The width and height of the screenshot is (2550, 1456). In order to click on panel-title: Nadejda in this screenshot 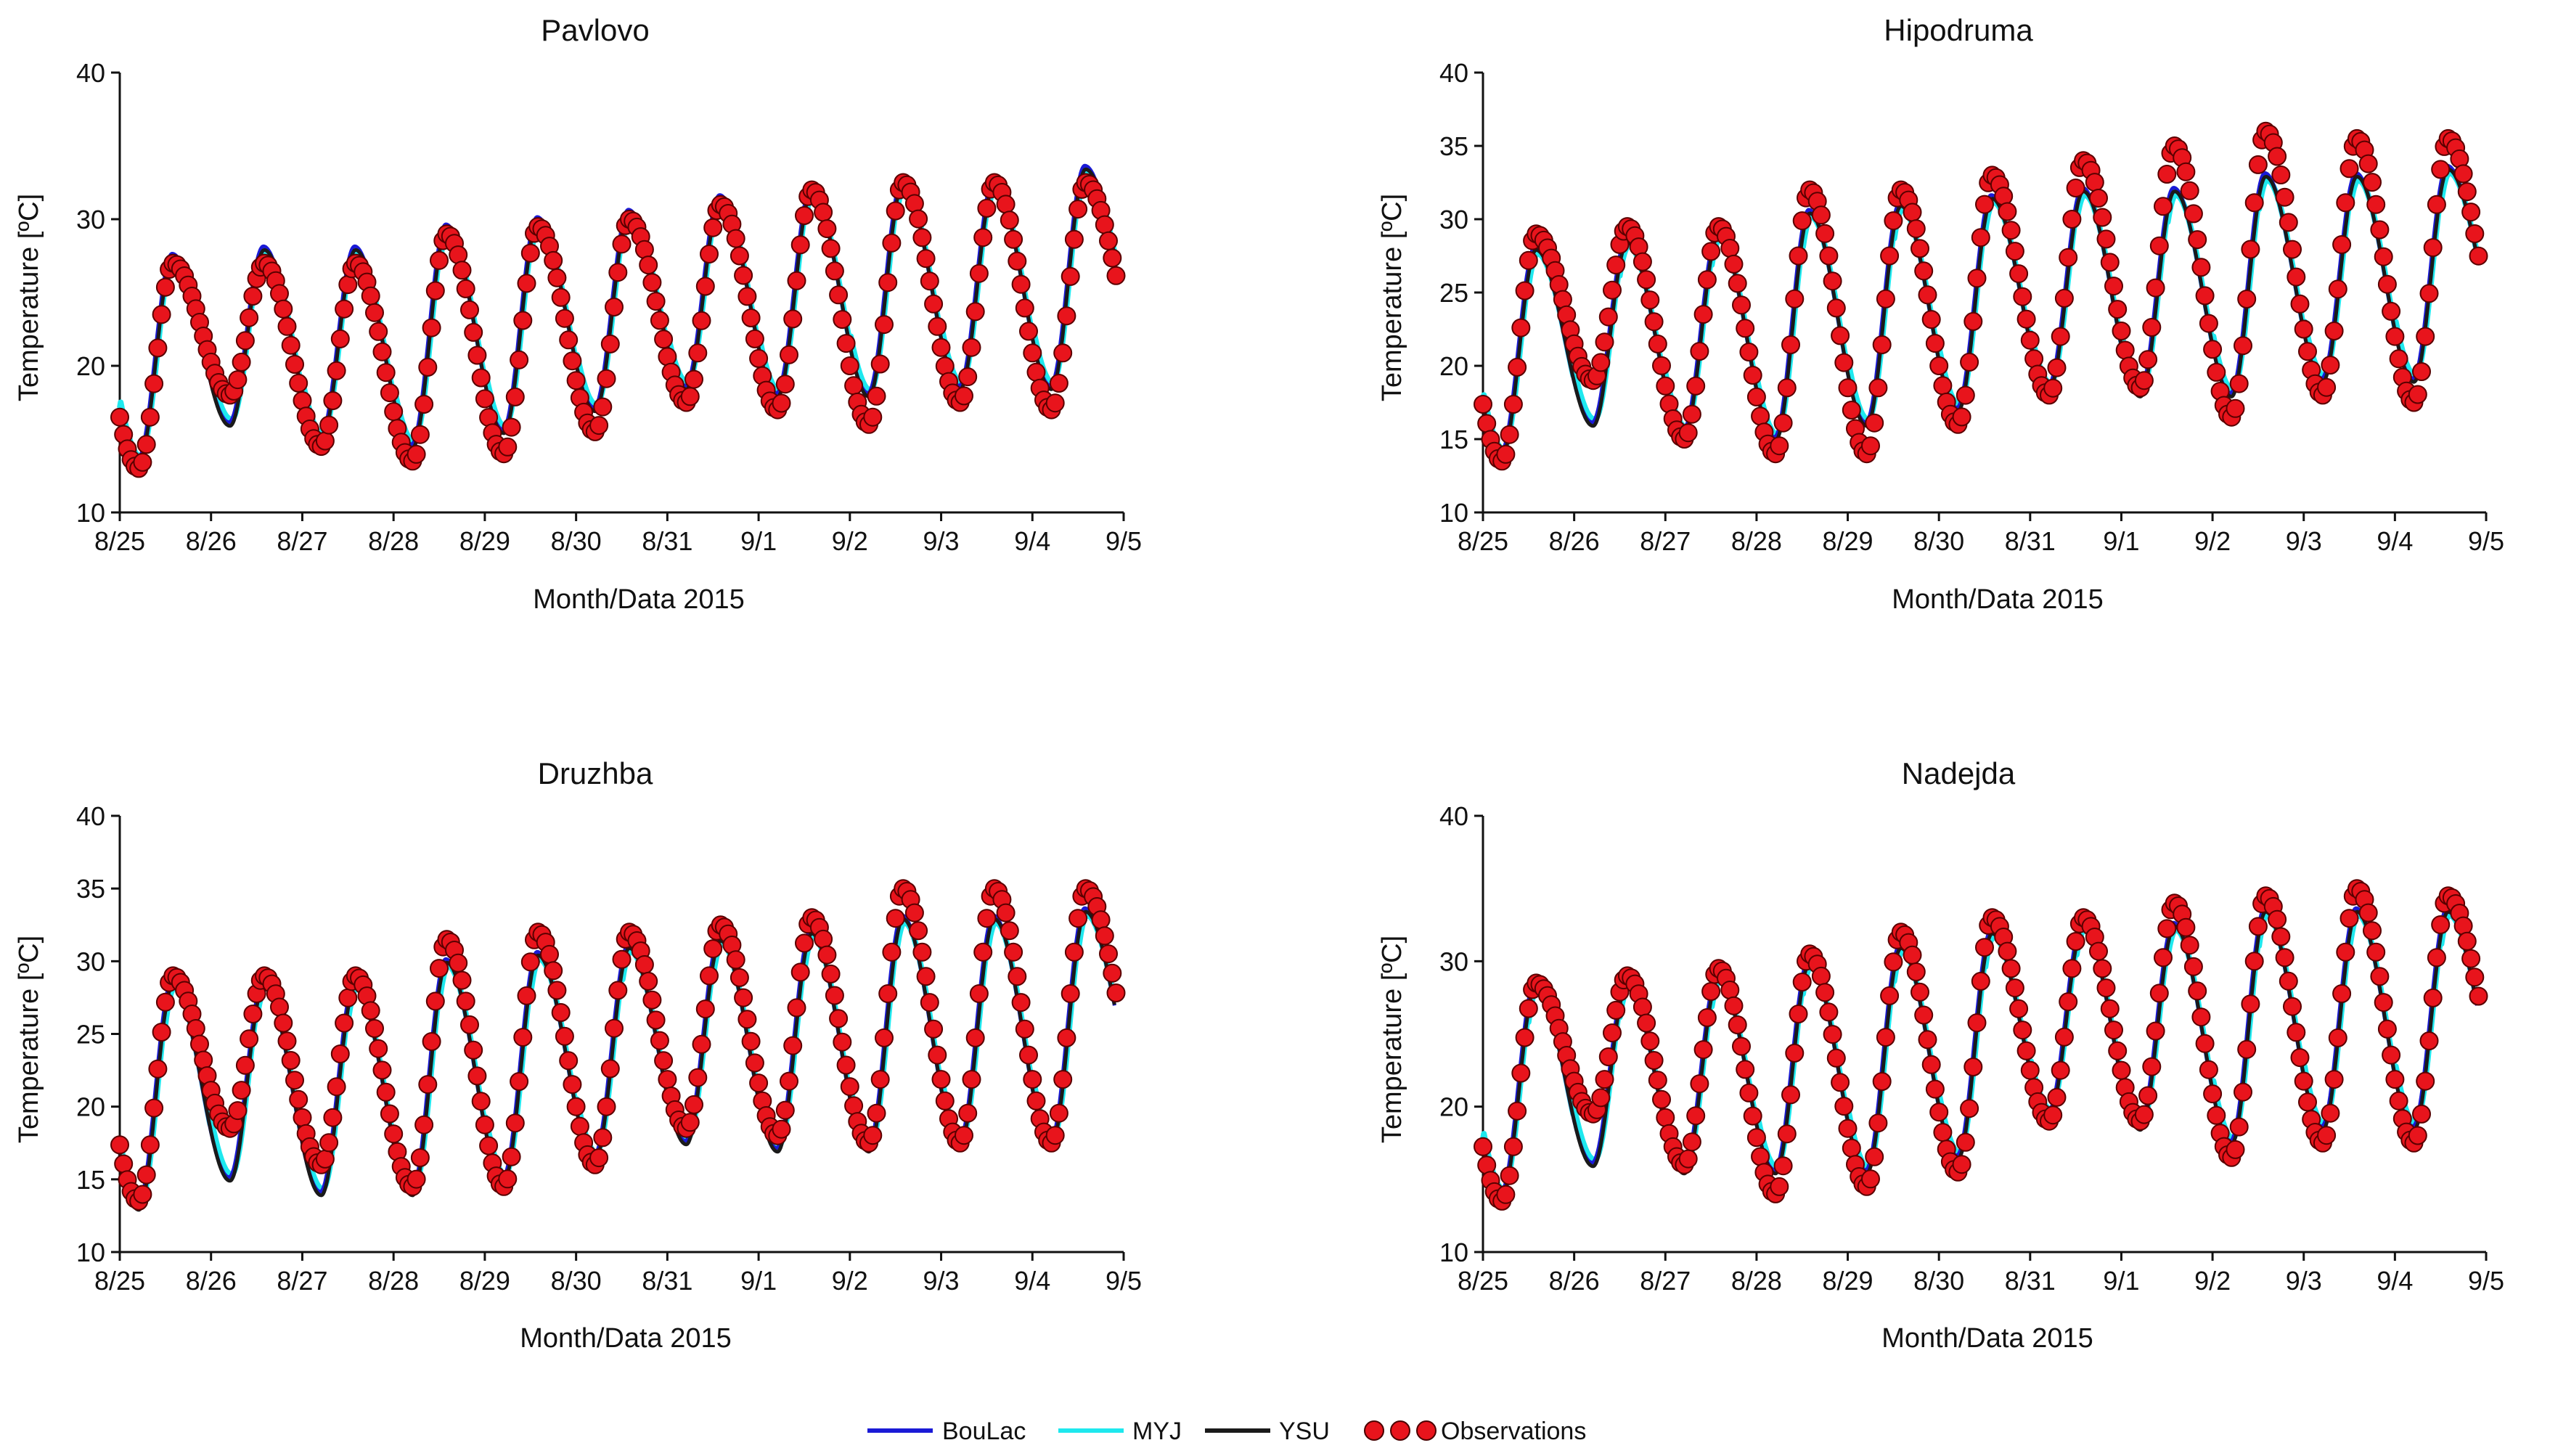, I will do `click(1959, 773)`.